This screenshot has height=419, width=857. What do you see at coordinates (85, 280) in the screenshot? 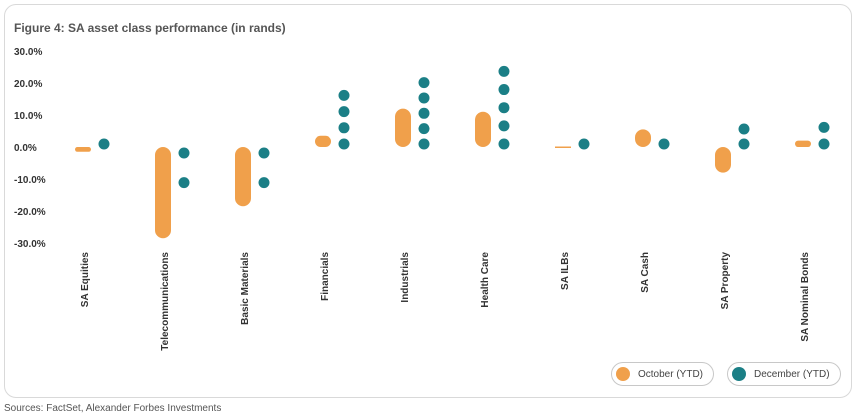
I see `category-label: SA Equities` at bounding box center [85, 280].